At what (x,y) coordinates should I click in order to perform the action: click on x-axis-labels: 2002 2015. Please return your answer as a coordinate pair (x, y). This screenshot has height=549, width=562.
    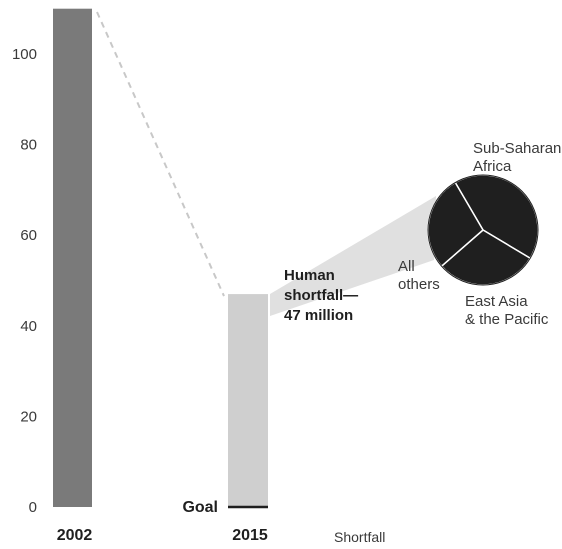
    Looking at the image, I should click on (162, 535).